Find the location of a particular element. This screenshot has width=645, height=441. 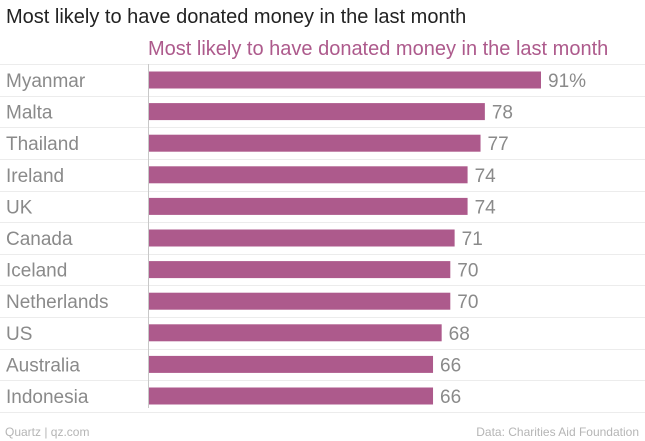

category-label: Ireland is located at coordinates (35, 176).